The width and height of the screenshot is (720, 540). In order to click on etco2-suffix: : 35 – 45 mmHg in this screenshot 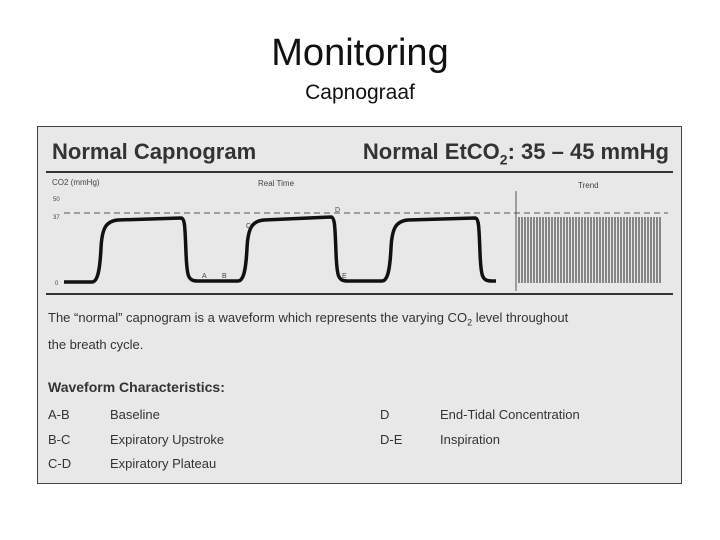, I will do `click(588, 151)`.